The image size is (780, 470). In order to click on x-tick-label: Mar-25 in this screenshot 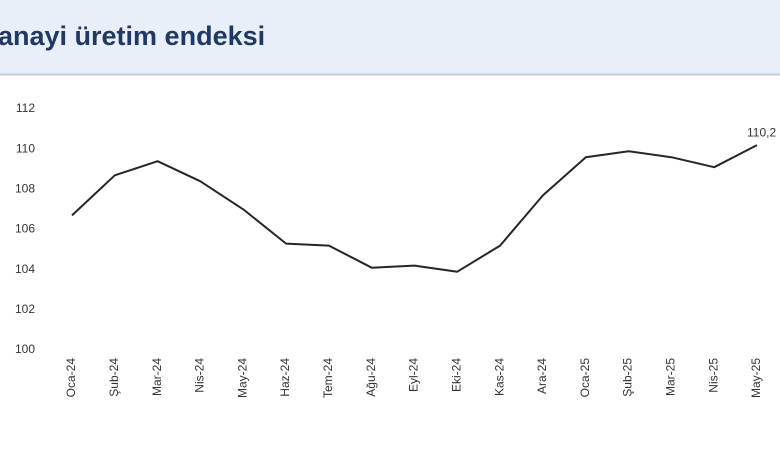, I will do `click(671, 377)`.